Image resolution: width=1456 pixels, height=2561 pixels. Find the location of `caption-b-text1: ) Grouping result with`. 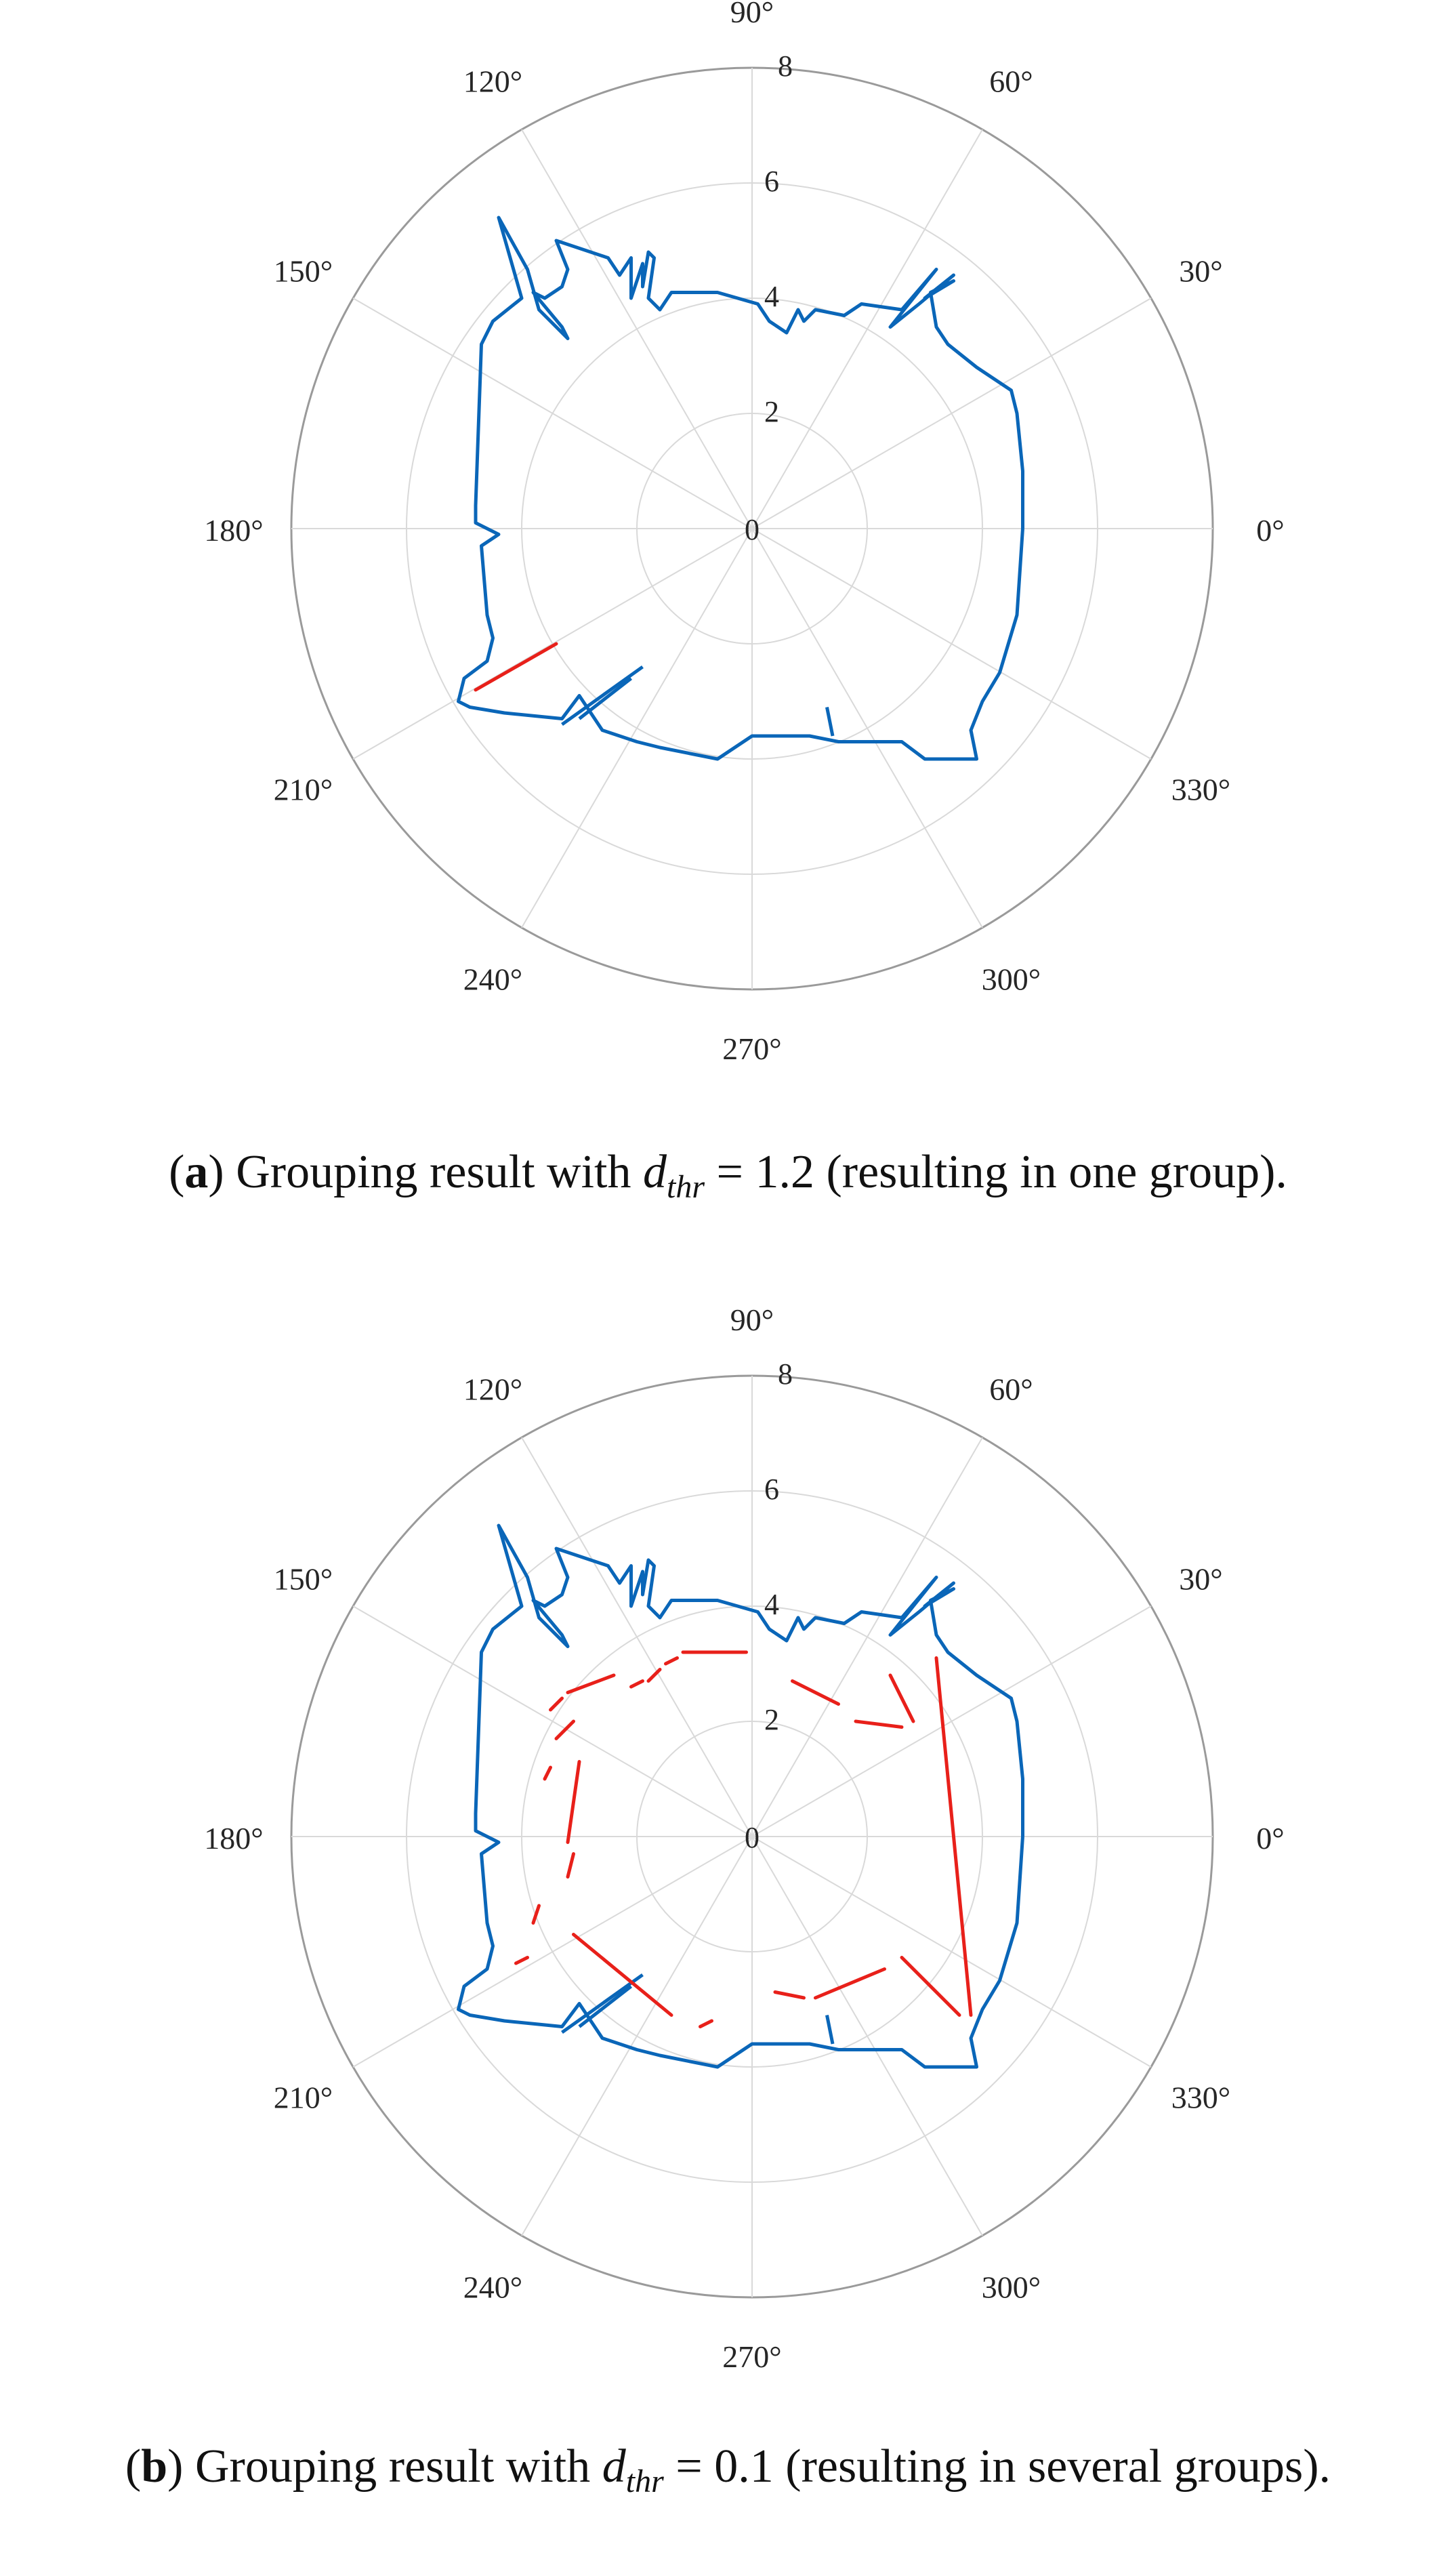

caption-b-text1: ) Grouping result with is located at coordinates (384, 2466).